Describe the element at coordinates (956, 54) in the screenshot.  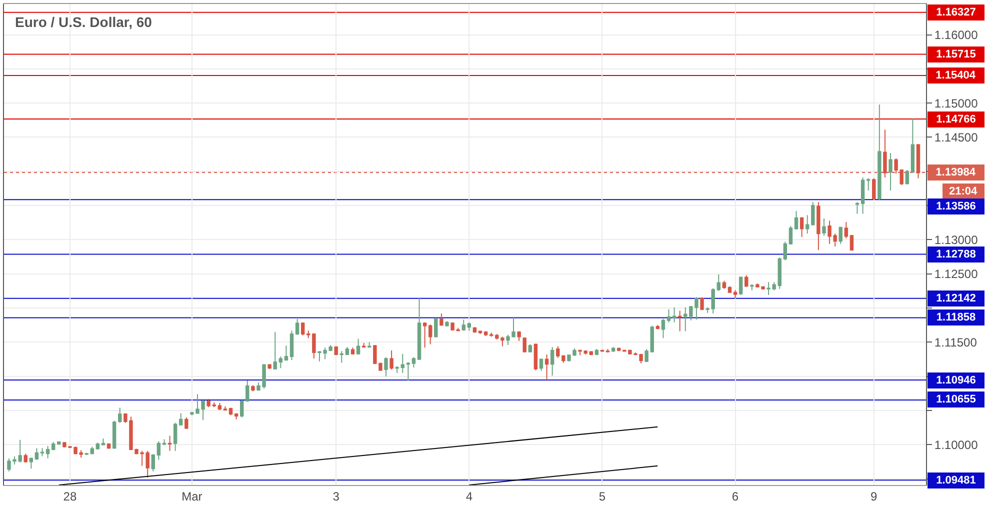
I see `ref-line-label: 1.15715` at that location.